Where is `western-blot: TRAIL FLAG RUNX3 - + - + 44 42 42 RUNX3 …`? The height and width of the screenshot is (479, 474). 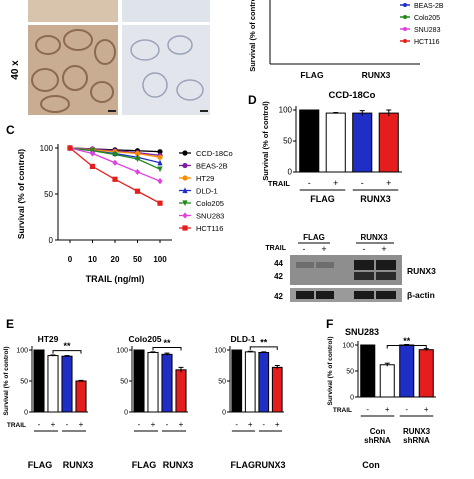 western-blot: TRAIL FLAG RUNX3 - + - + 44 42 42 RUNX3 … is located at coordinates (350, 267).